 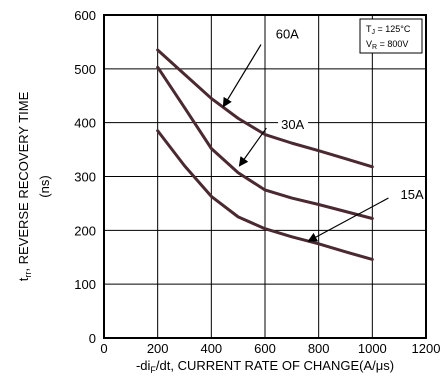 What do you see at coordinates (103, 348) in the screenshot?
I see `x-tick-label: 0` at bounding box center [103, 348].